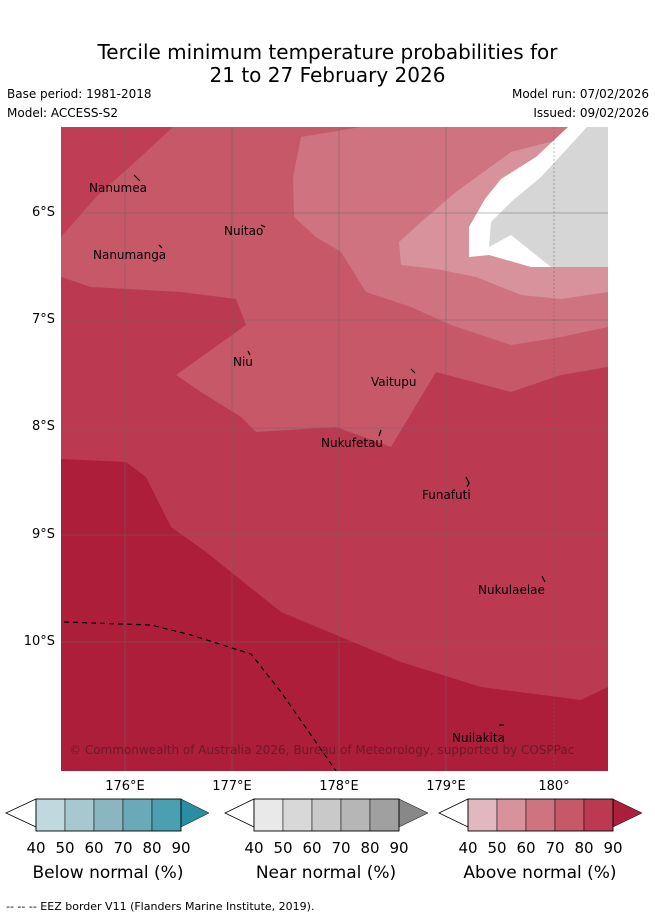 This screenshot has height=919, width=655. Describe the element at coordinates (243, 362) in the screenshot. I see `place-niu: Niu` at that location.